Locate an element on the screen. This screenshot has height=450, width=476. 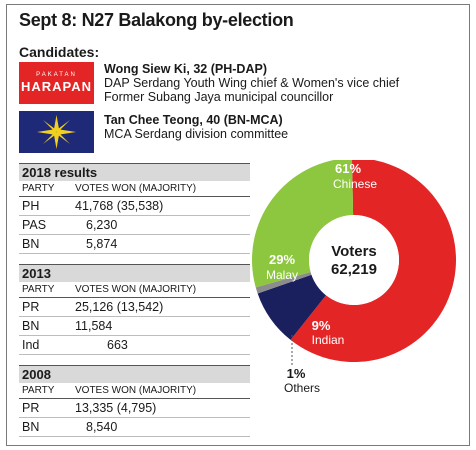
barisan-nasional-logo is located at coordinates (56, 132).